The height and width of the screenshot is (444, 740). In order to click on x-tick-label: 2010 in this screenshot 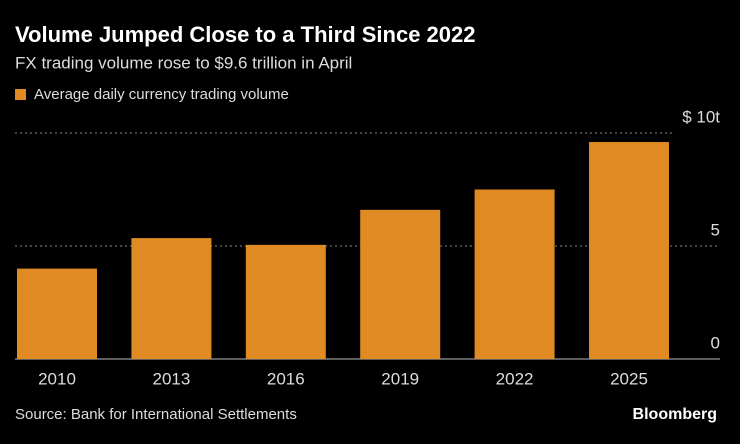, I will do `click(57, 378)`.